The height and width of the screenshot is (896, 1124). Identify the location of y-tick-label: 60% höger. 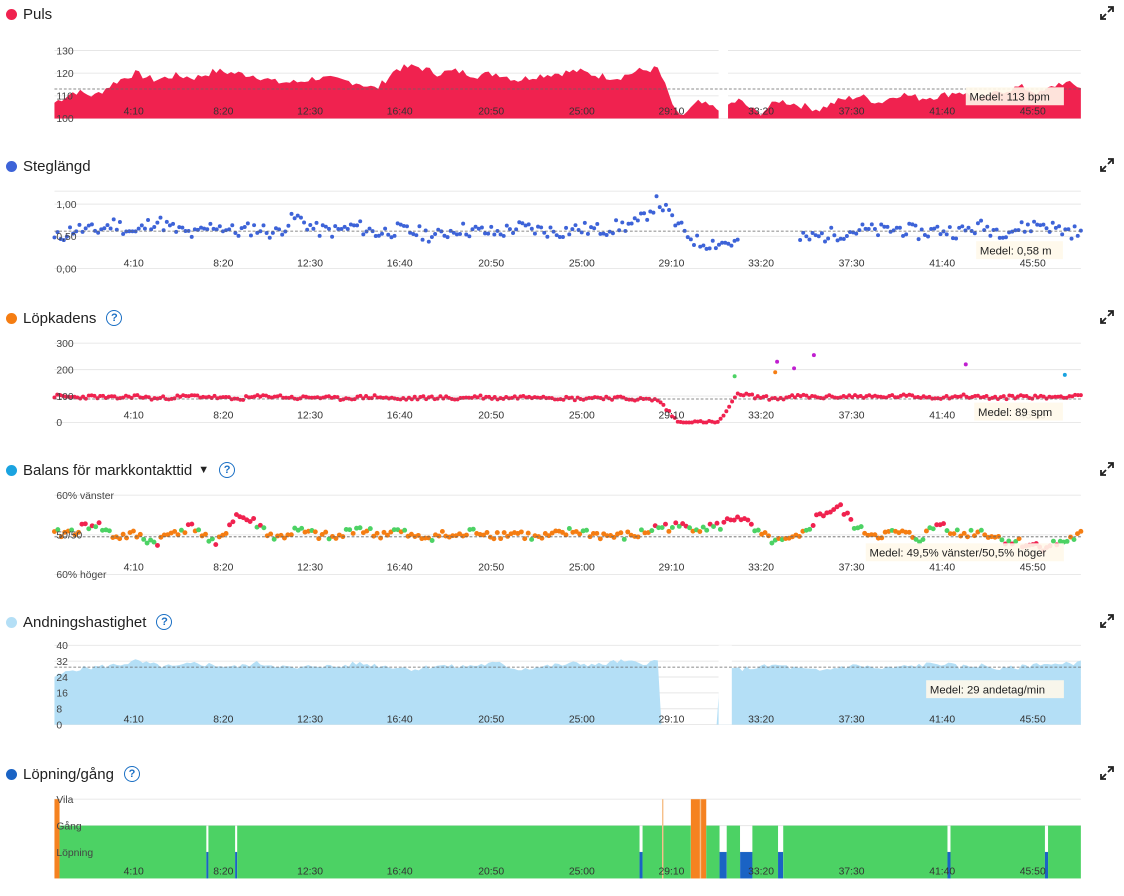
(81, 575).